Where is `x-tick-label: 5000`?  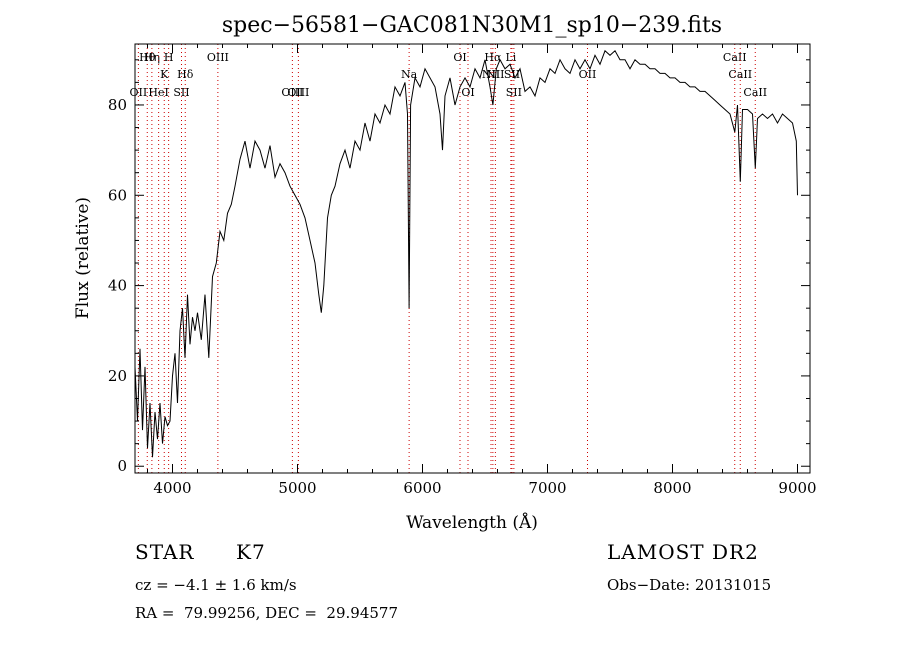
x-tick-label: 5000 is located at coordinates (297, 488).